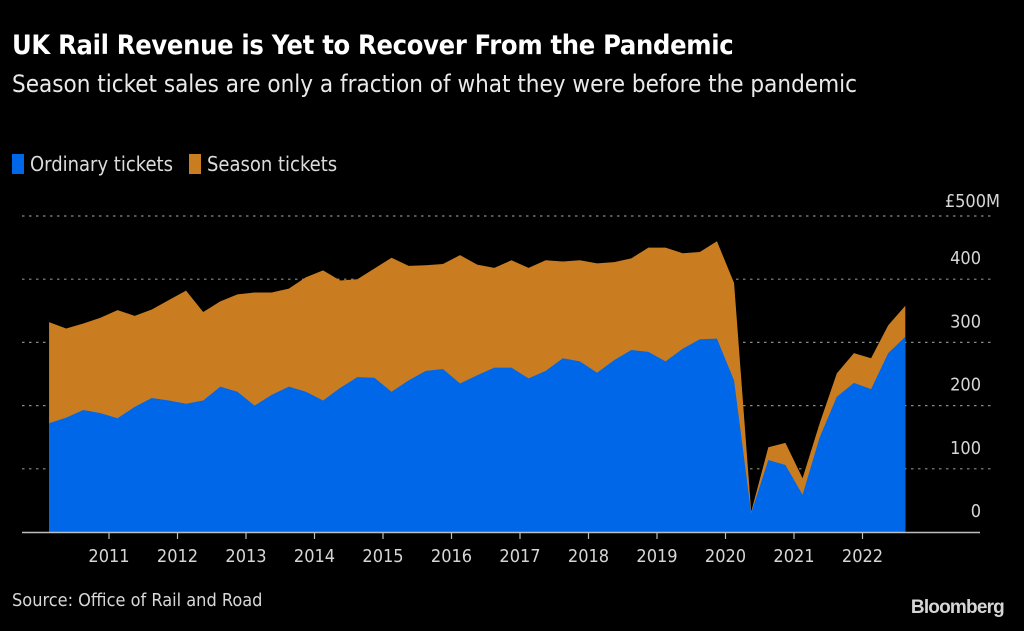 The image size is (1024, 631). What do you see at coordinates (793, 556) in the screenshot?
I see `x-tick-label: 2021` at bounding box center [793, 556].